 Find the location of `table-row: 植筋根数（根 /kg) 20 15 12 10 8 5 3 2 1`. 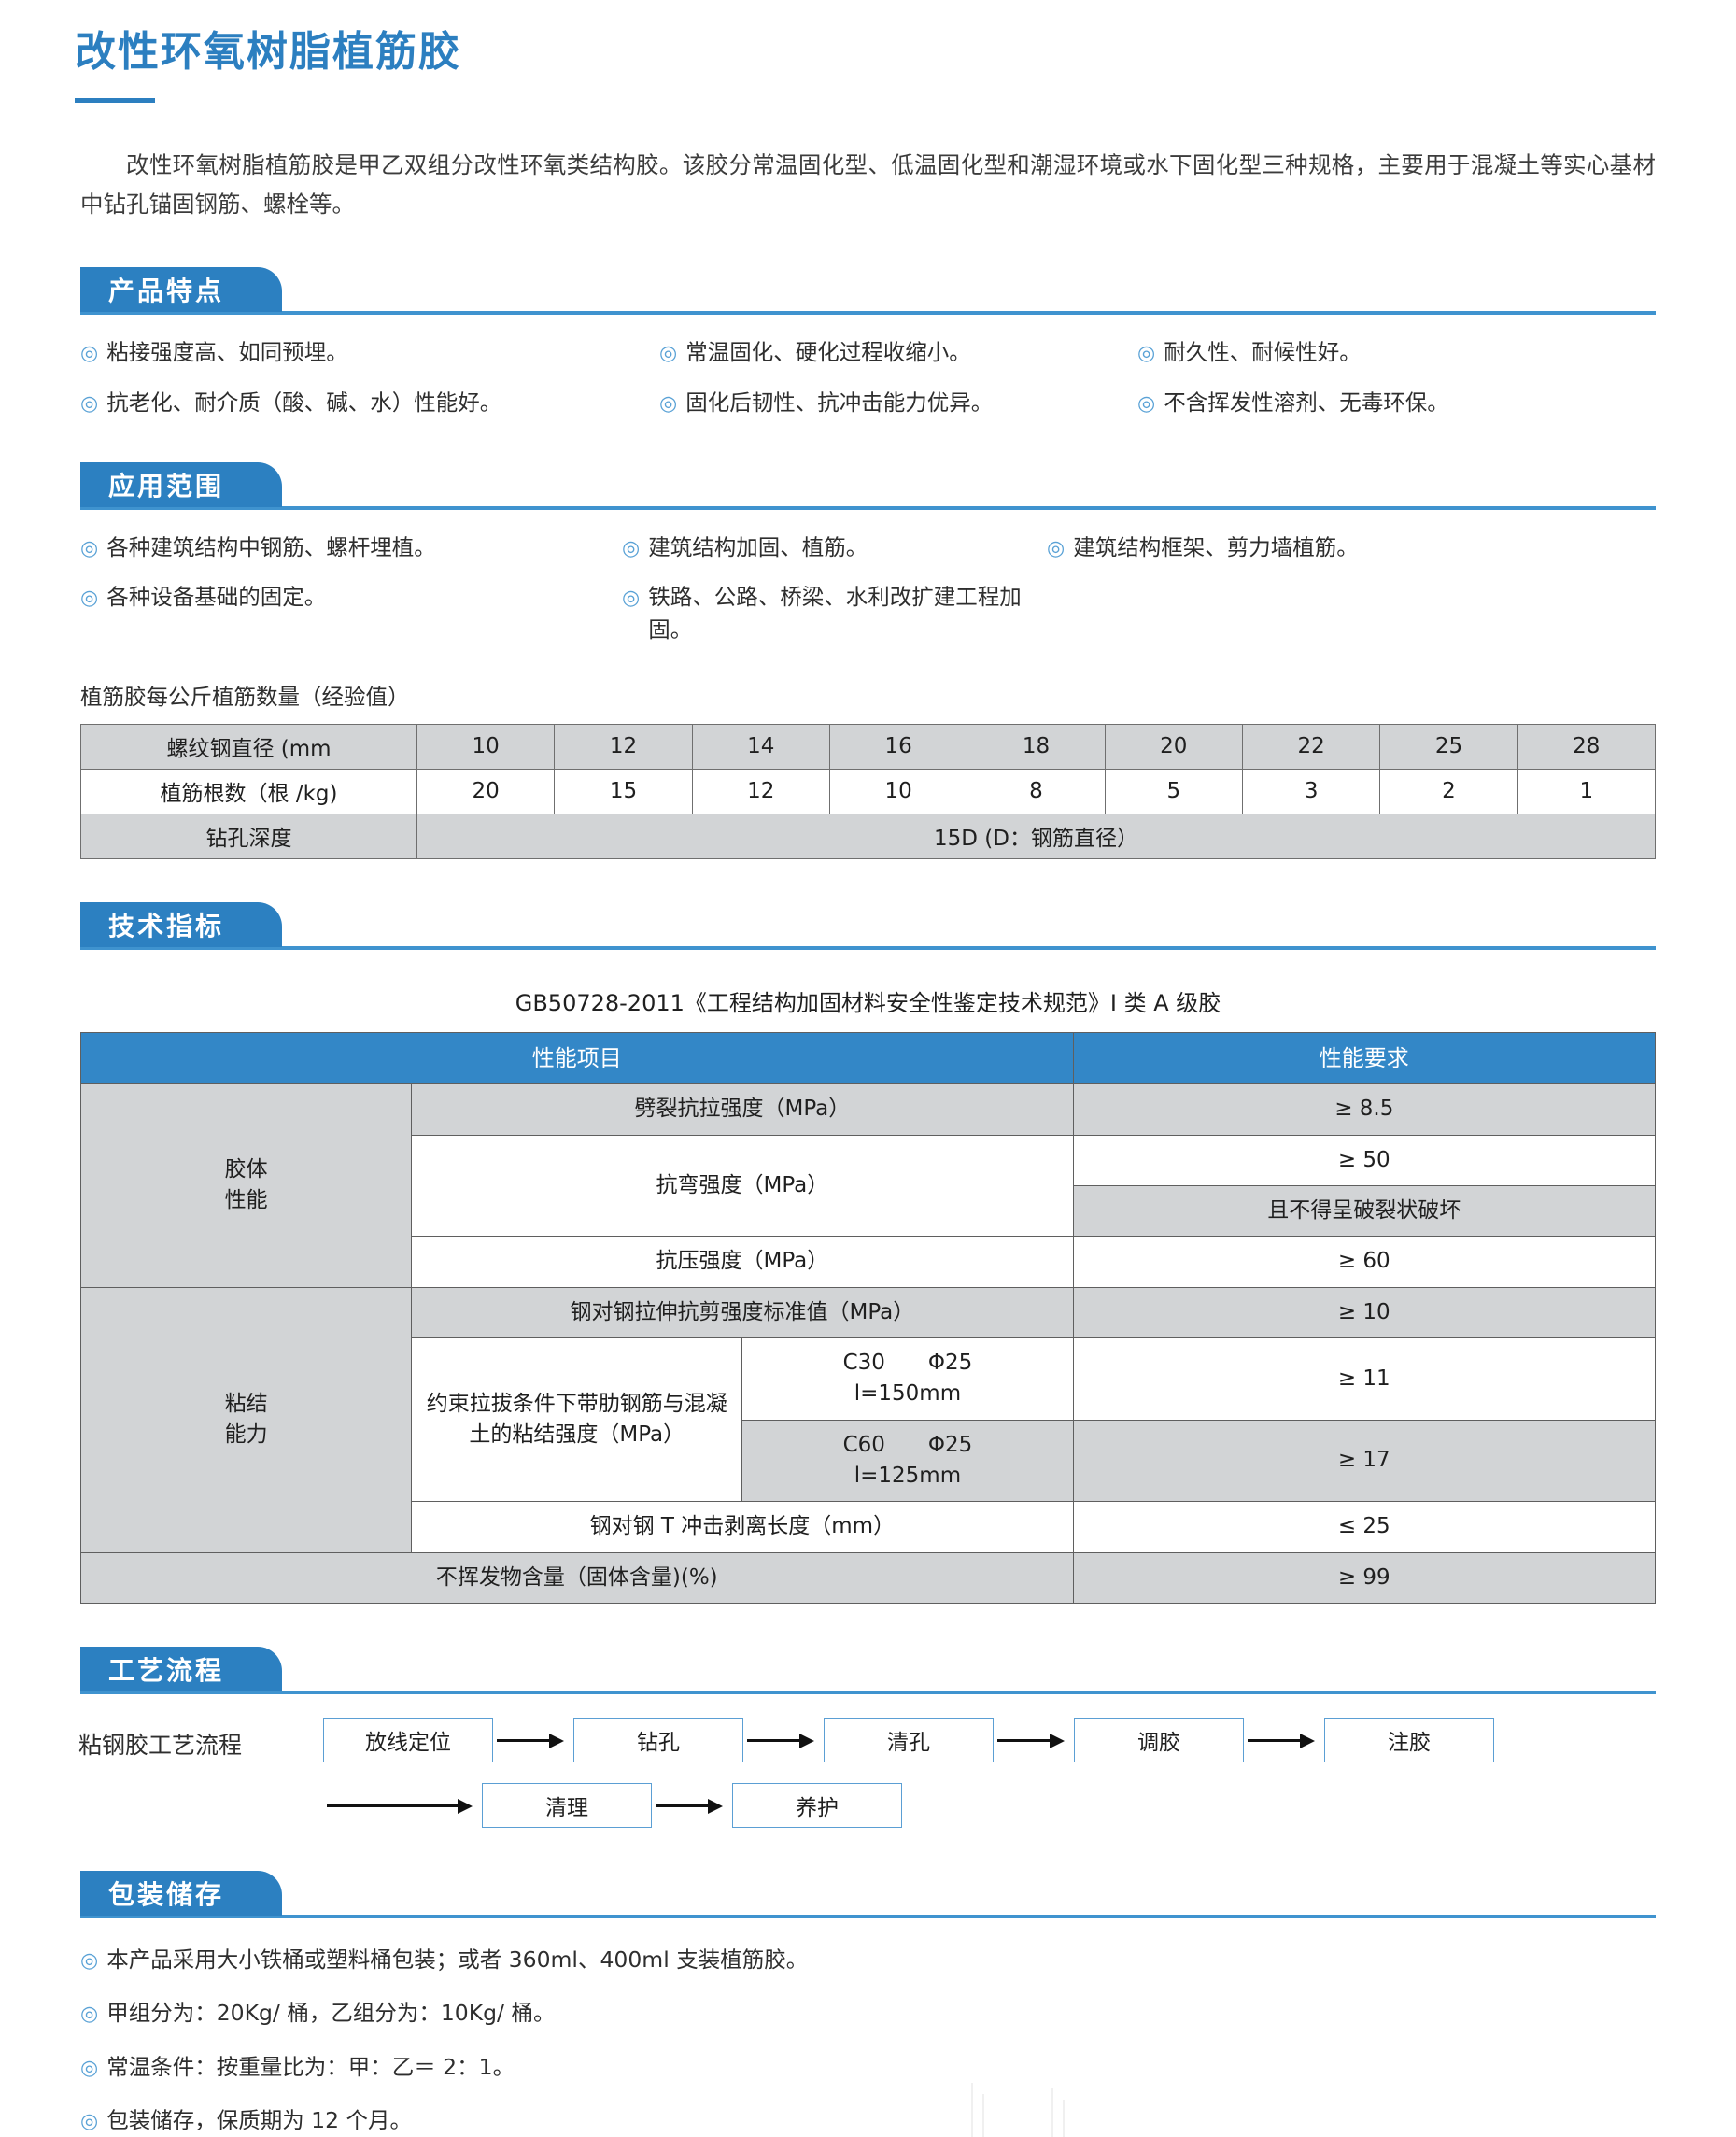

table-row: 植筋根数（根 /kg) 20 15 12 10 8 5 3 2 1 is located at coordinates (868, 791).